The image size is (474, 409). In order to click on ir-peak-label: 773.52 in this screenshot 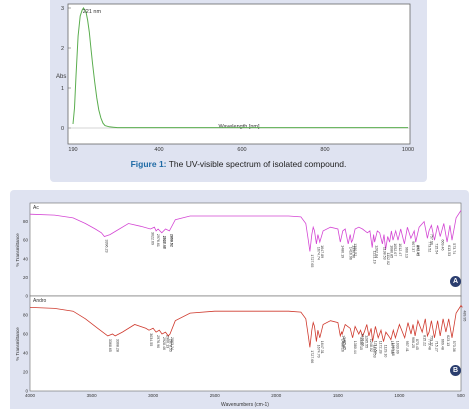, I will do `click(430, 246)`.